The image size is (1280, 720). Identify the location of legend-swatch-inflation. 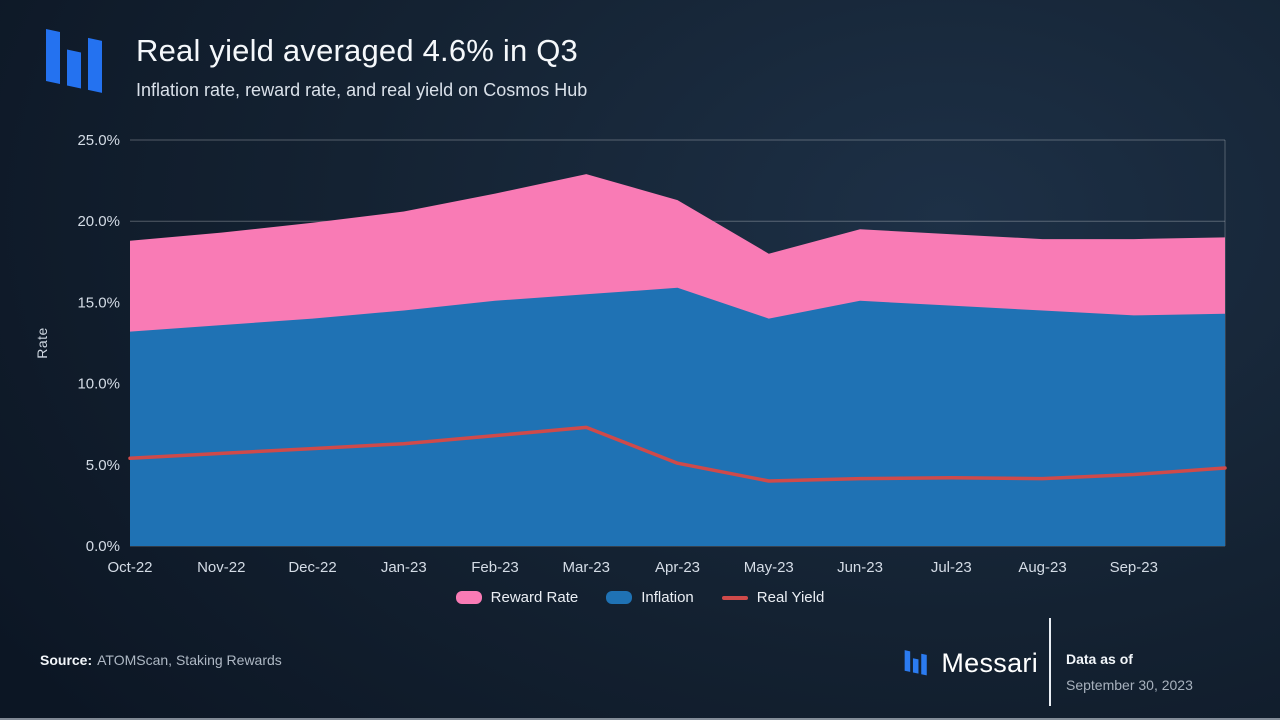
(619, 597).